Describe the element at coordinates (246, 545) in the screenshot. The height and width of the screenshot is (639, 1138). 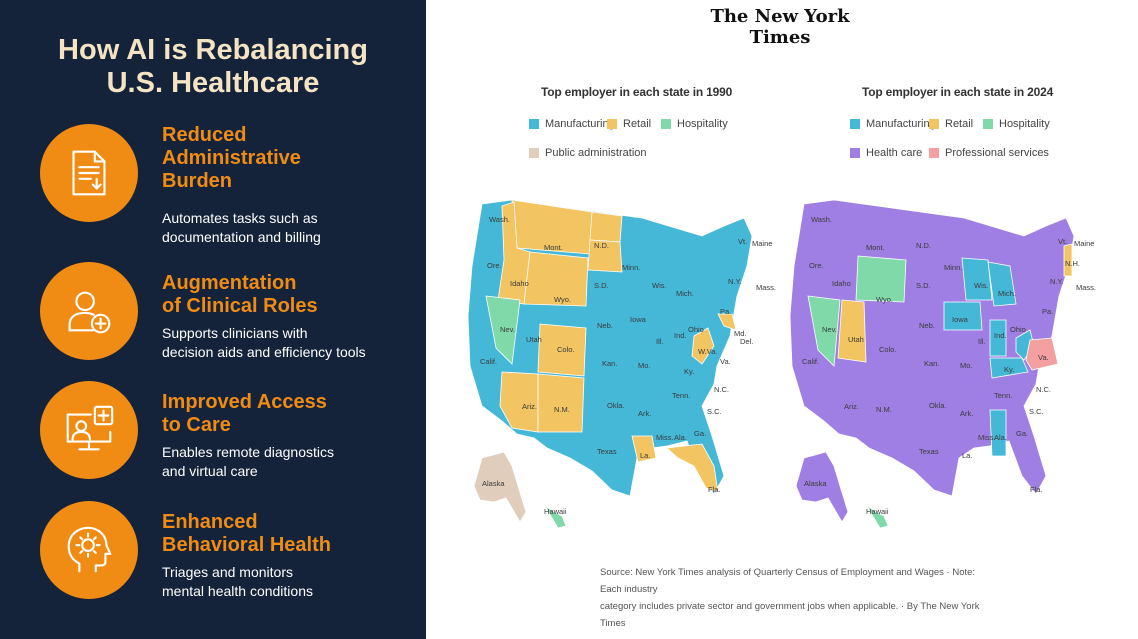
I see `feature-title-line: Behavioral Health` at that location.